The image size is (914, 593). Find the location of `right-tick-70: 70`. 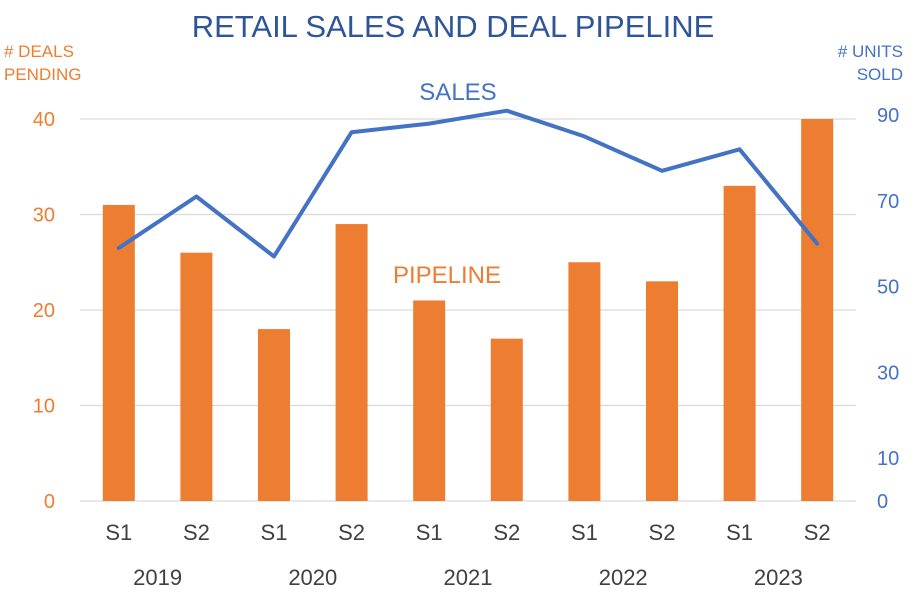

right-tick-70: 70 is located at coordinates (888, 202).